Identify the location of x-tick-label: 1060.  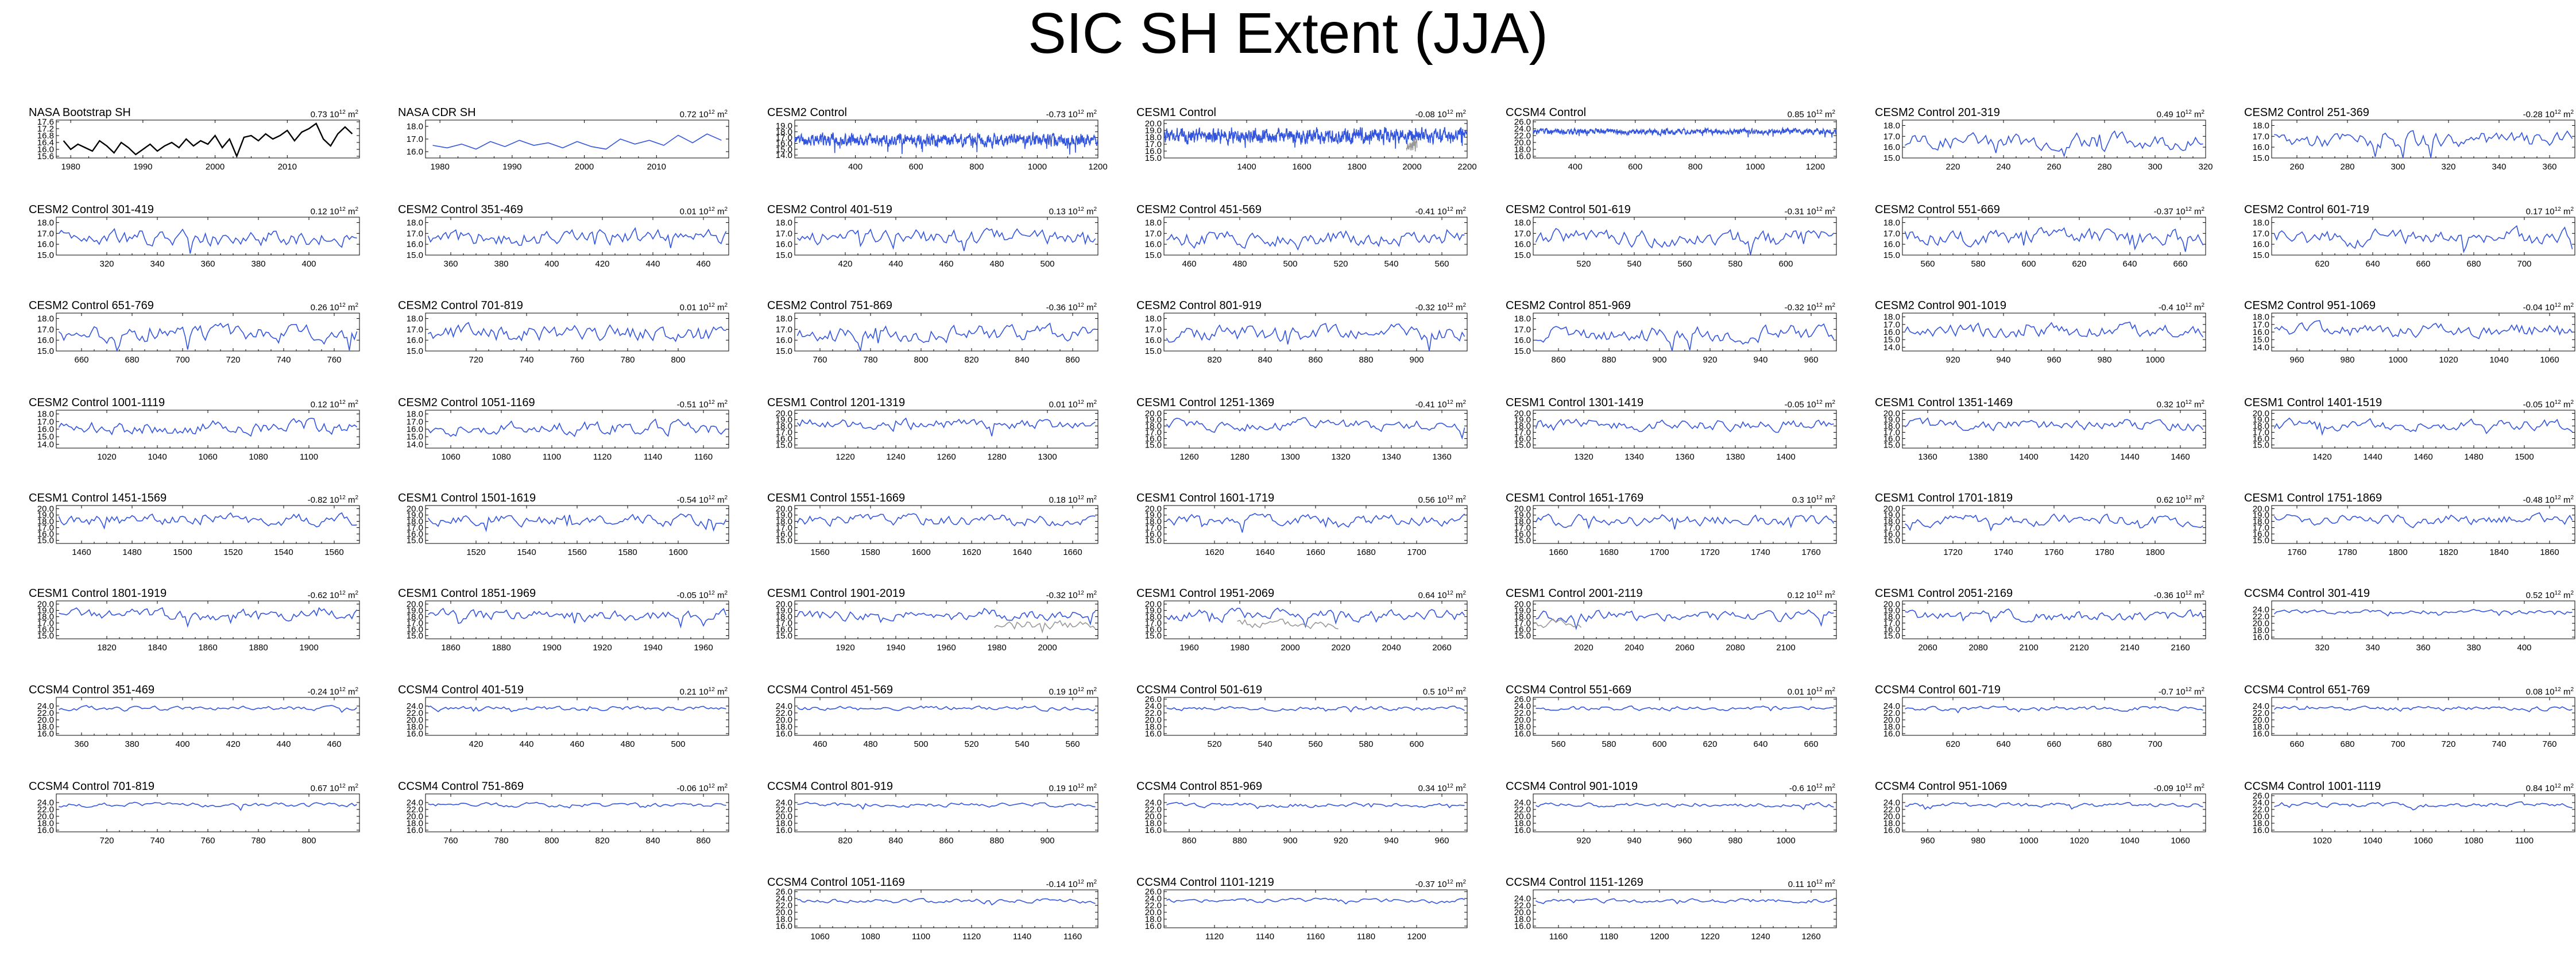
(450, 457).